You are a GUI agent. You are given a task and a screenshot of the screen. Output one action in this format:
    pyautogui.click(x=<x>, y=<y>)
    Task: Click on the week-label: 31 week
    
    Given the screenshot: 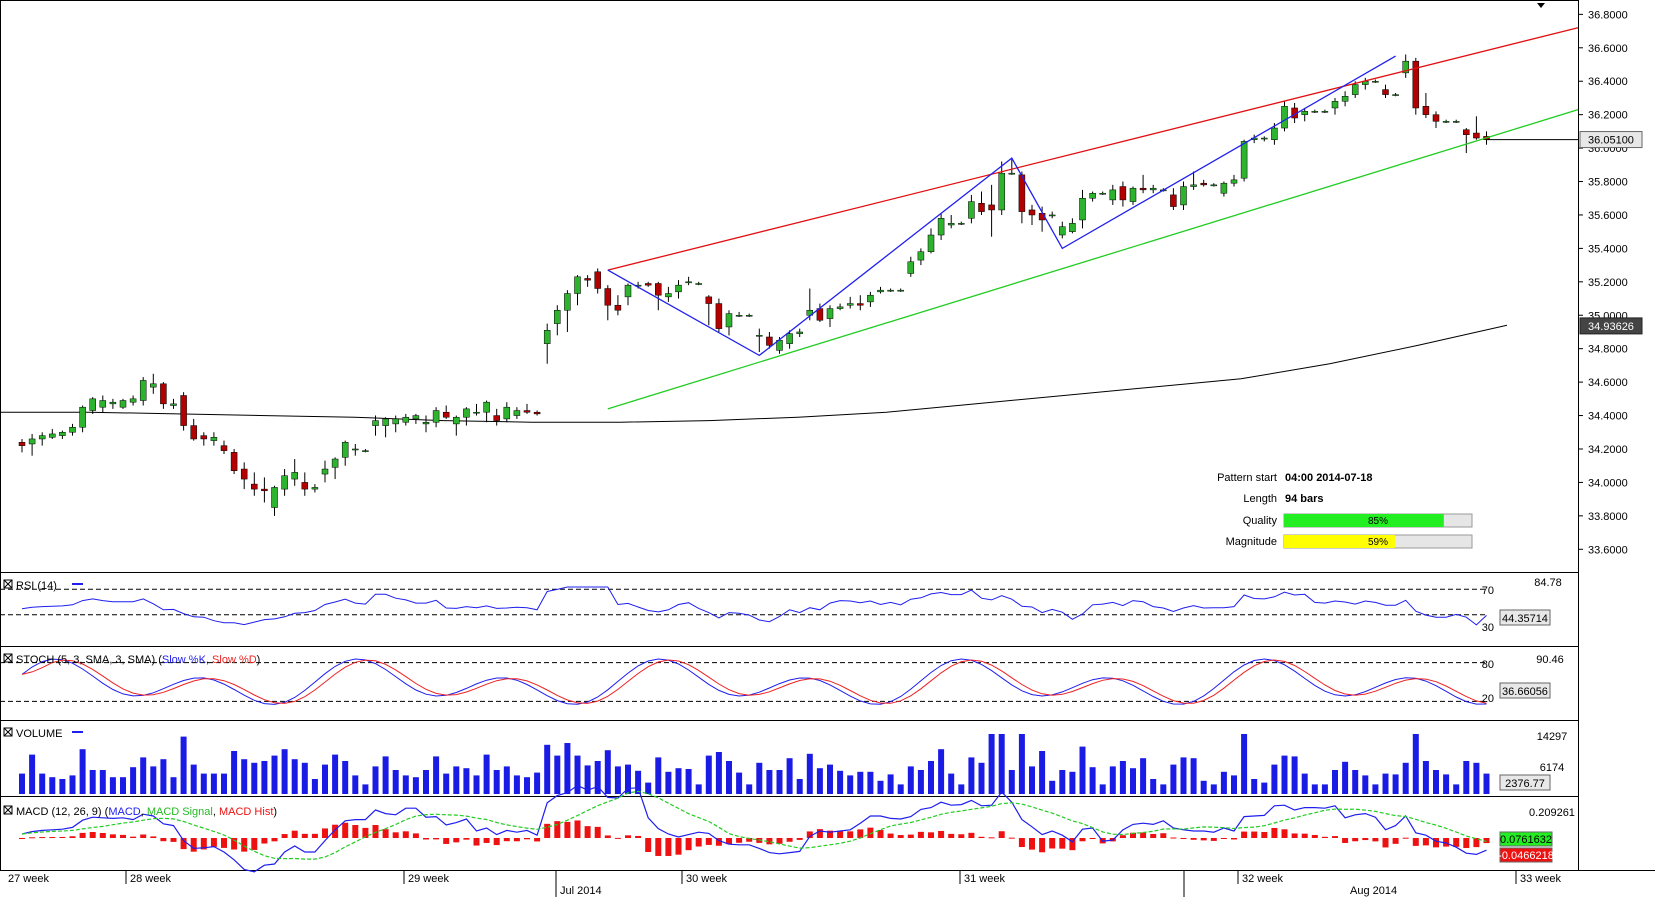 What is the action you would take?
    pyautogui.click(x=984, y=879)
    